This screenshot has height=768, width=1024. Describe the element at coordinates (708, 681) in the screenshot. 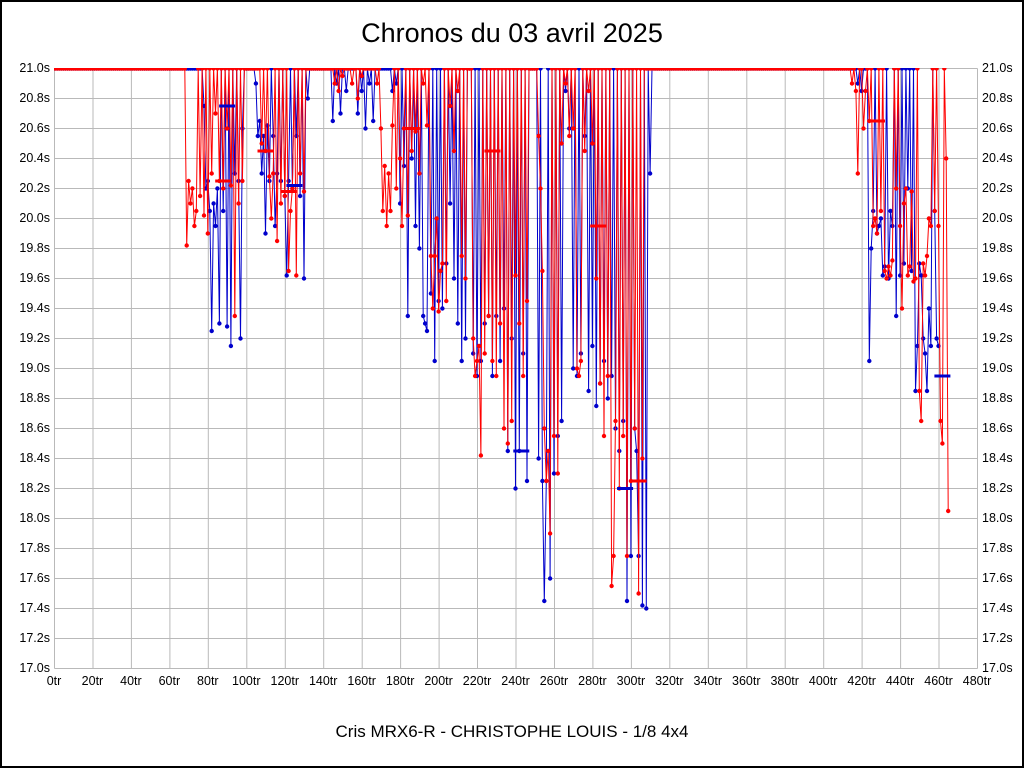

I see `x-tick-label: 340tr` at that location.